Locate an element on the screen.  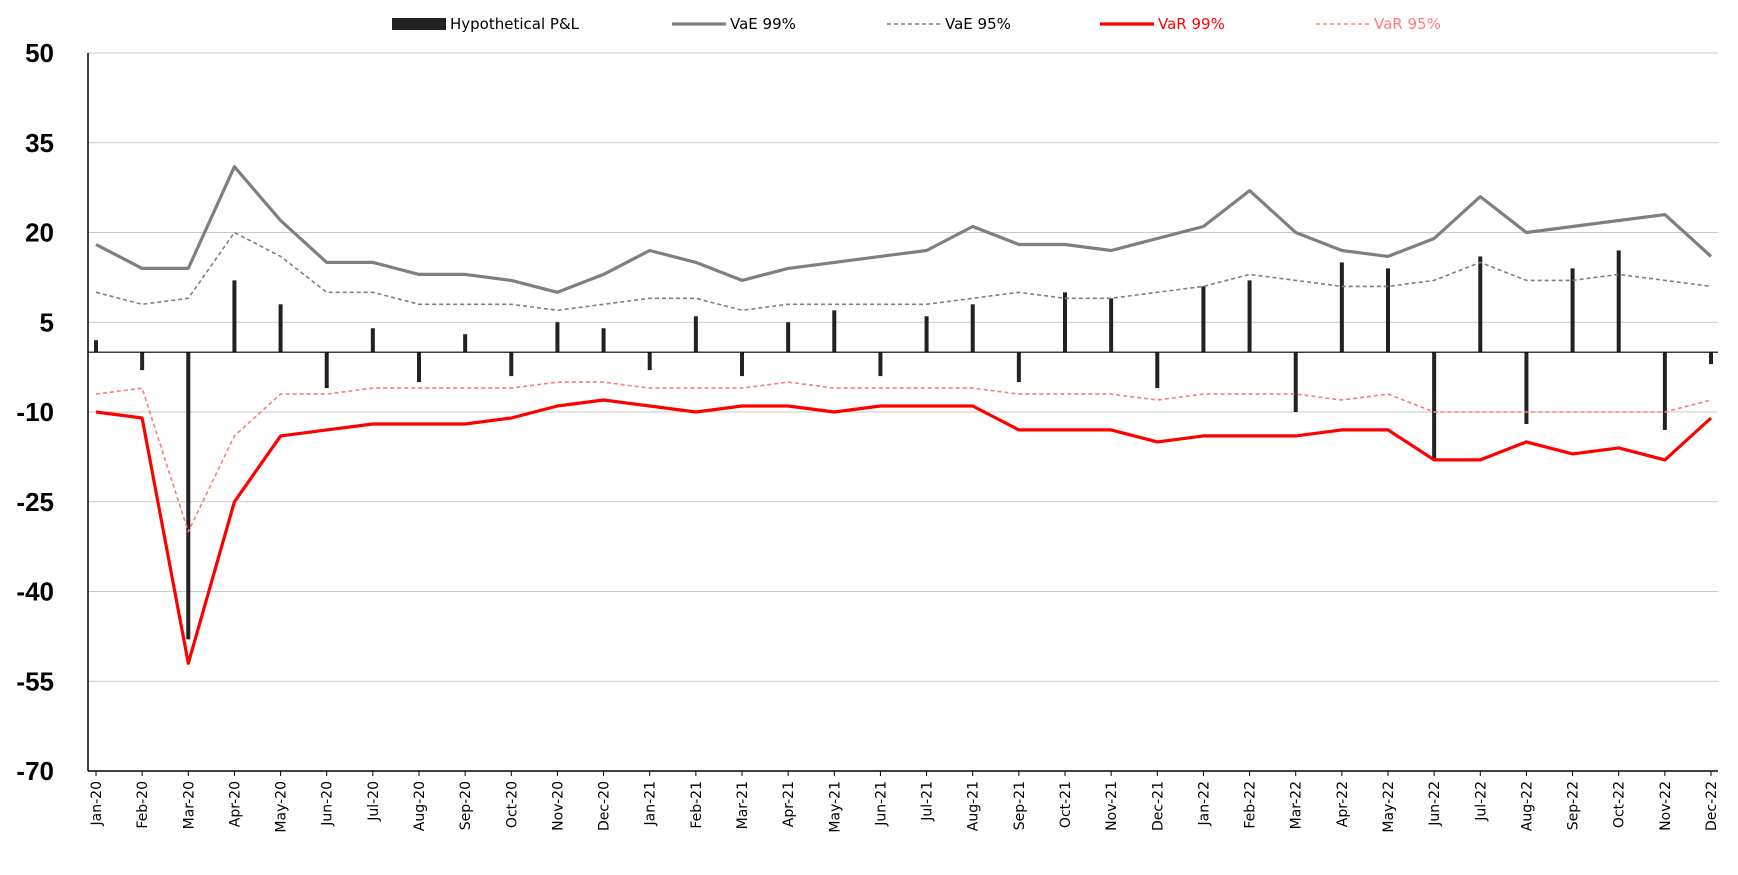
x-tick-label: Jun-20 is located at coordinates (328, 804).